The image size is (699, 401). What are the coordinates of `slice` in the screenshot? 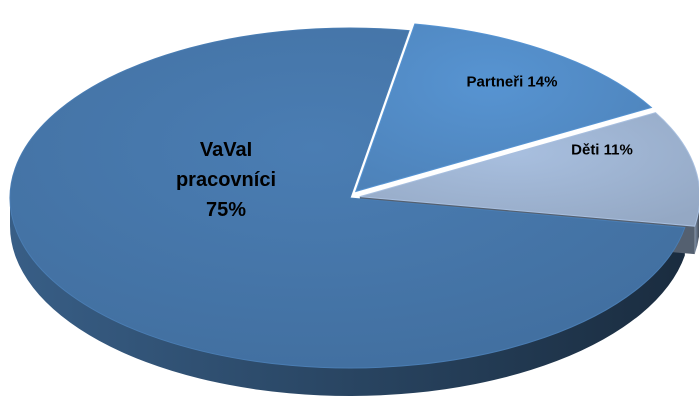 It's located at (529, 169).